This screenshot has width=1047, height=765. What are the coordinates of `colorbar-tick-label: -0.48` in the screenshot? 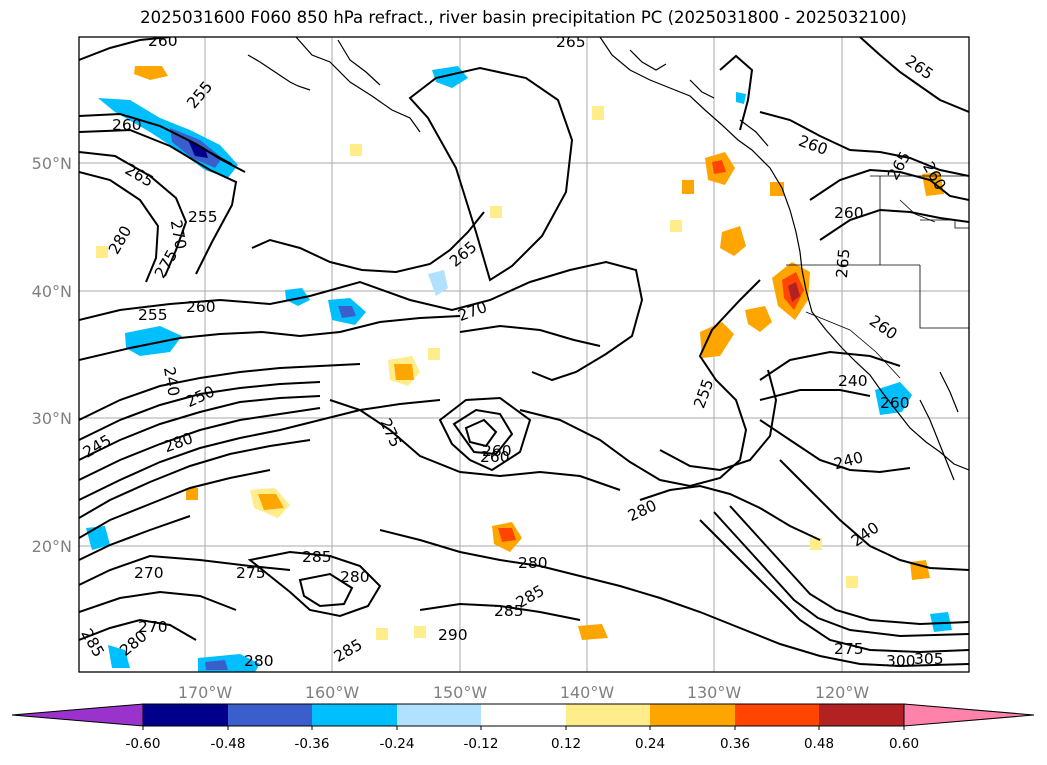 It's located at (228, 744).